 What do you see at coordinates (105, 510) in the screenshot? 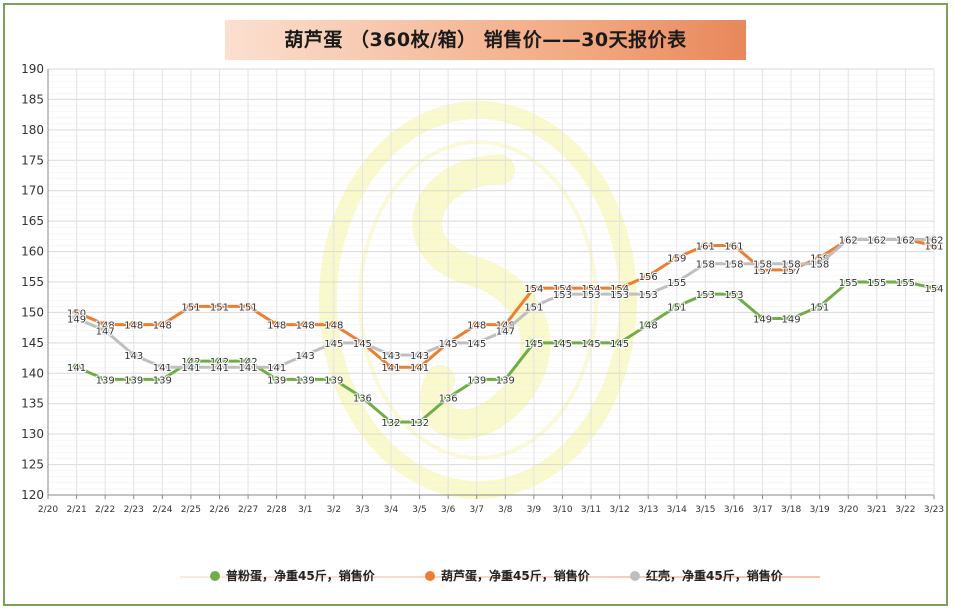
I see `x-tick-label: 2/22` at bounding box center [105, 510].